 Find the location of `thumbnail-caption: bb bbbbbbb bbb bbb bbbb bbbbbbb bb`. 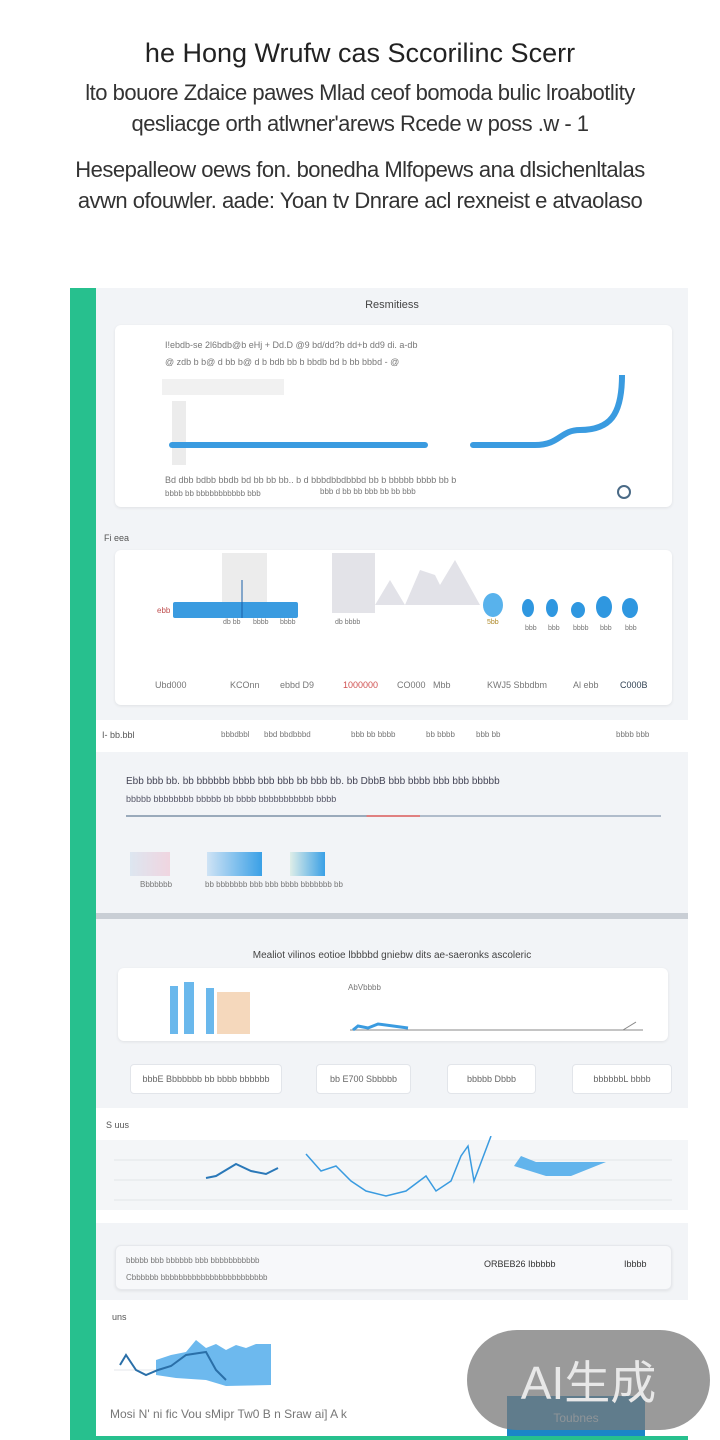

thumbnail-caption: bb bbbbbbb bbb bbb bbbb bbbbbbb bb is located at coordinates (274, 884).